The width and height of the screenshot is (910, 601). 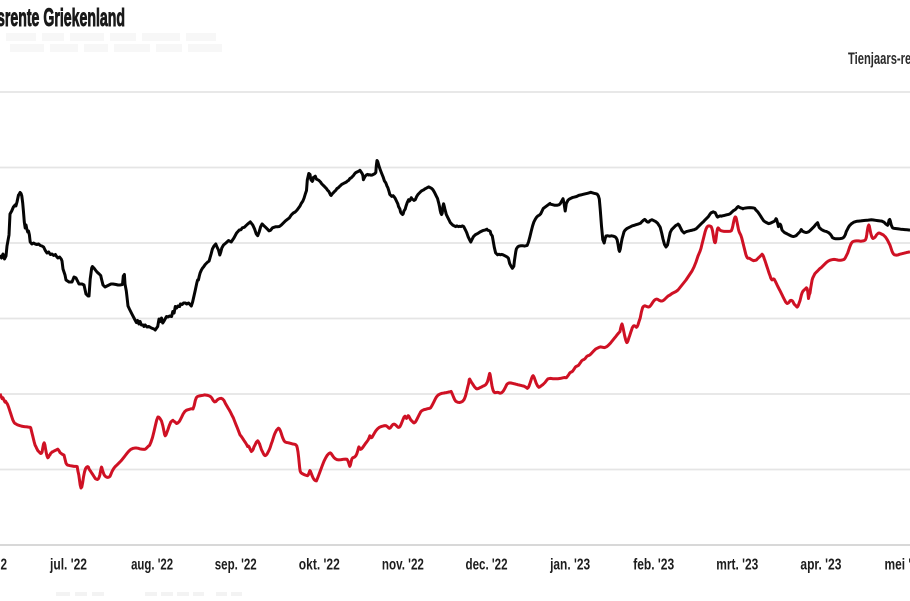 What do you see at coordinates (68, 565) in the screenshot?
I see `svg-text: jul. '22` at bounding box center [68, 565].